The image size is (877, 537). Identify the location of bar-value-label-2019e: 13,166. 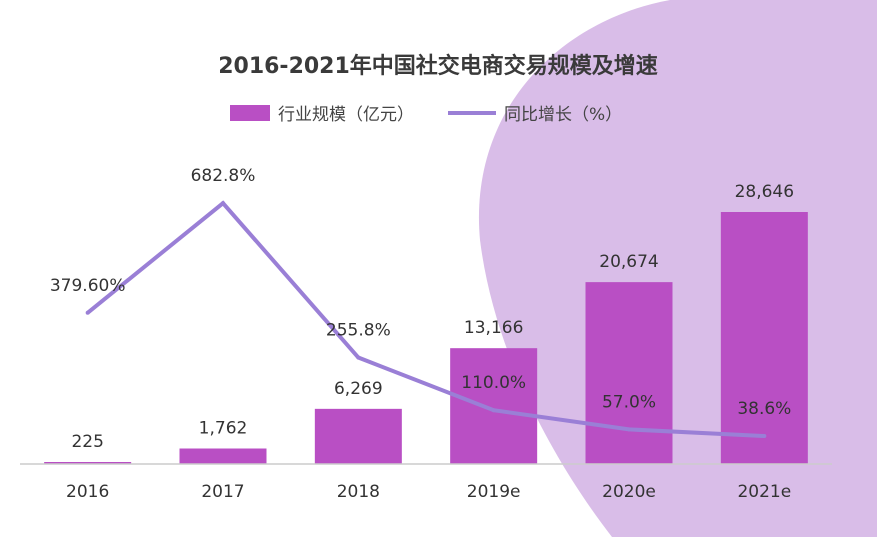
(493, 328).